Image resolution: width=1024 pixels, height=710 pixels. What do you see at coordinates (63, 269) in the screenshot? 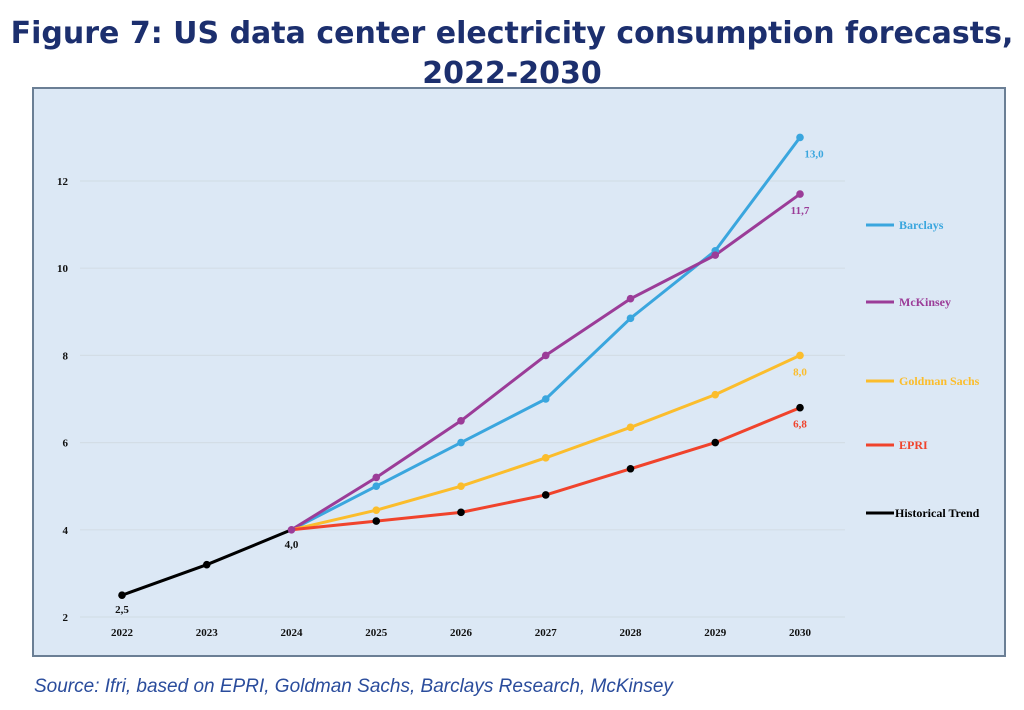
I see `y-tick-label: 10` at bounding box center [63, 269].